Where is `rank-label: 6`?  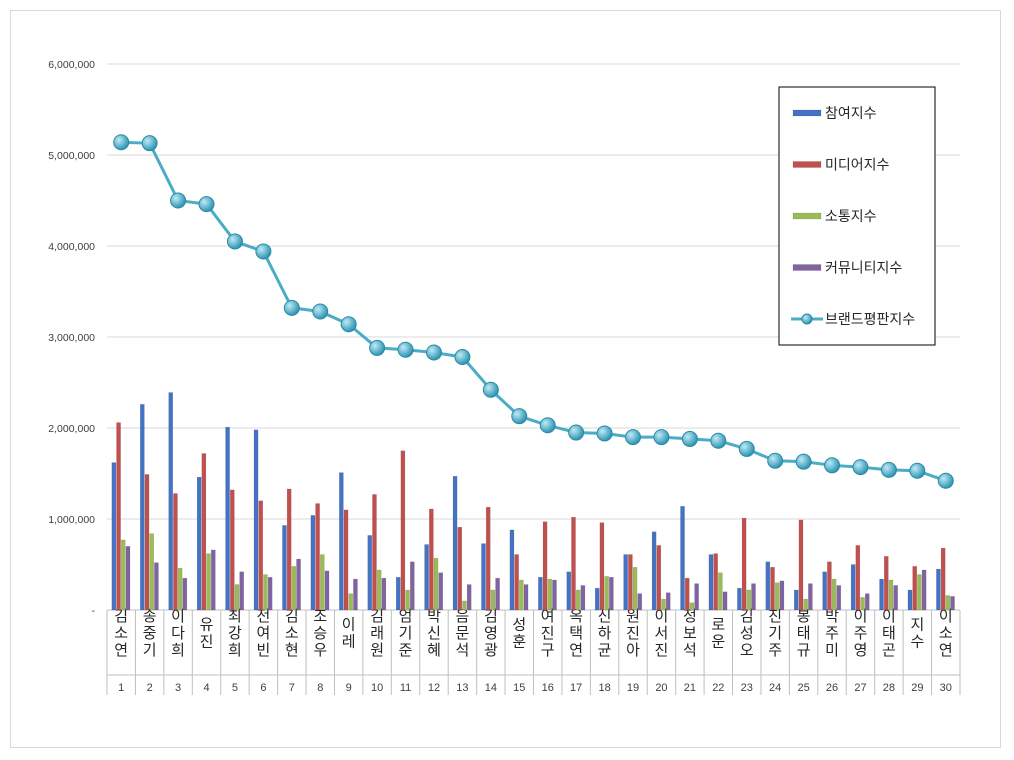 rank-label: 6 is located at coordinates (263, 688).